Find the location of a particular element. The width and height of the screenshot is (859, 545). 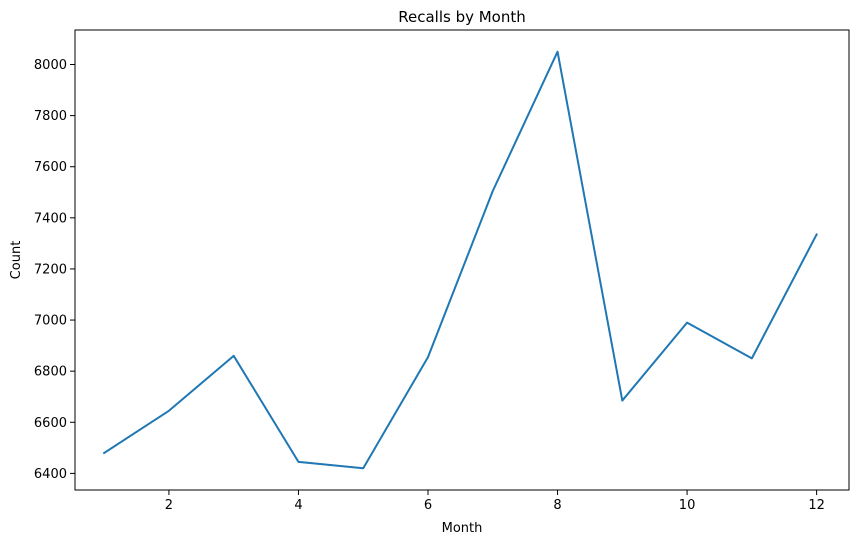

y-tick-label: 7000 is located at coordinates (50, 321).